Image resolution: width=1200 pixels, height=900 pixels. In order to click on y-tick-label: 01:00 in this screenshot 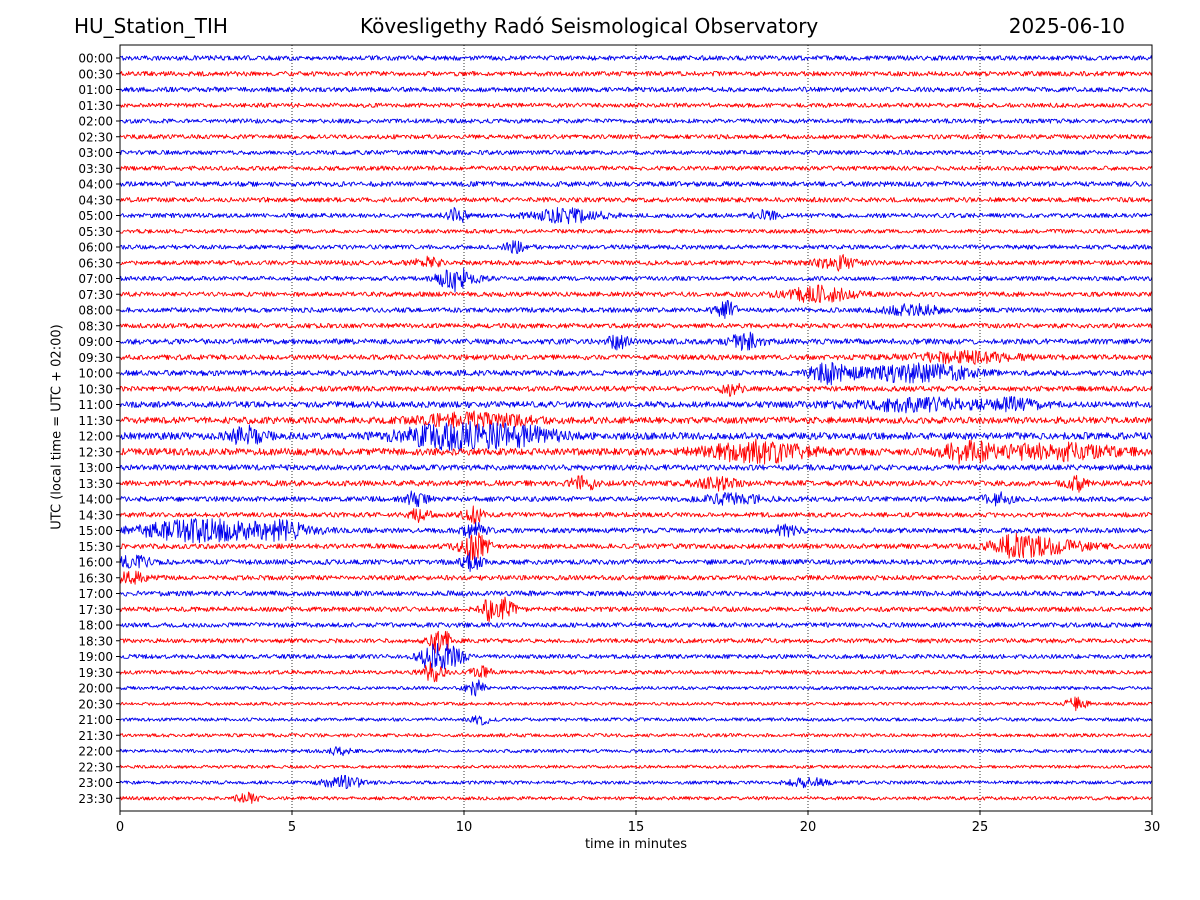, I will do `click(95, 90)`.